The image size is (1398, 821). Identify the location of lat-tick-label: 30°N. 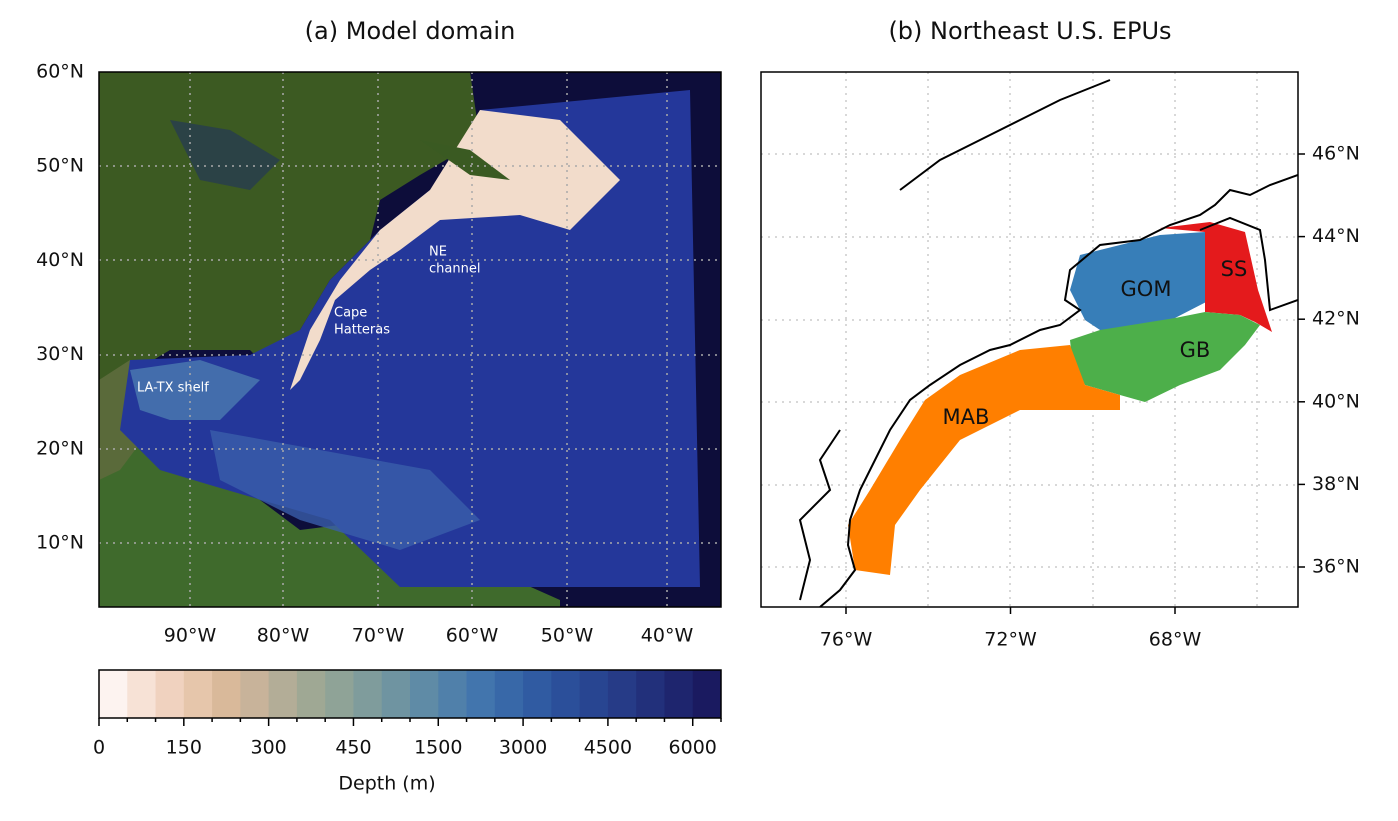
(60, 354).